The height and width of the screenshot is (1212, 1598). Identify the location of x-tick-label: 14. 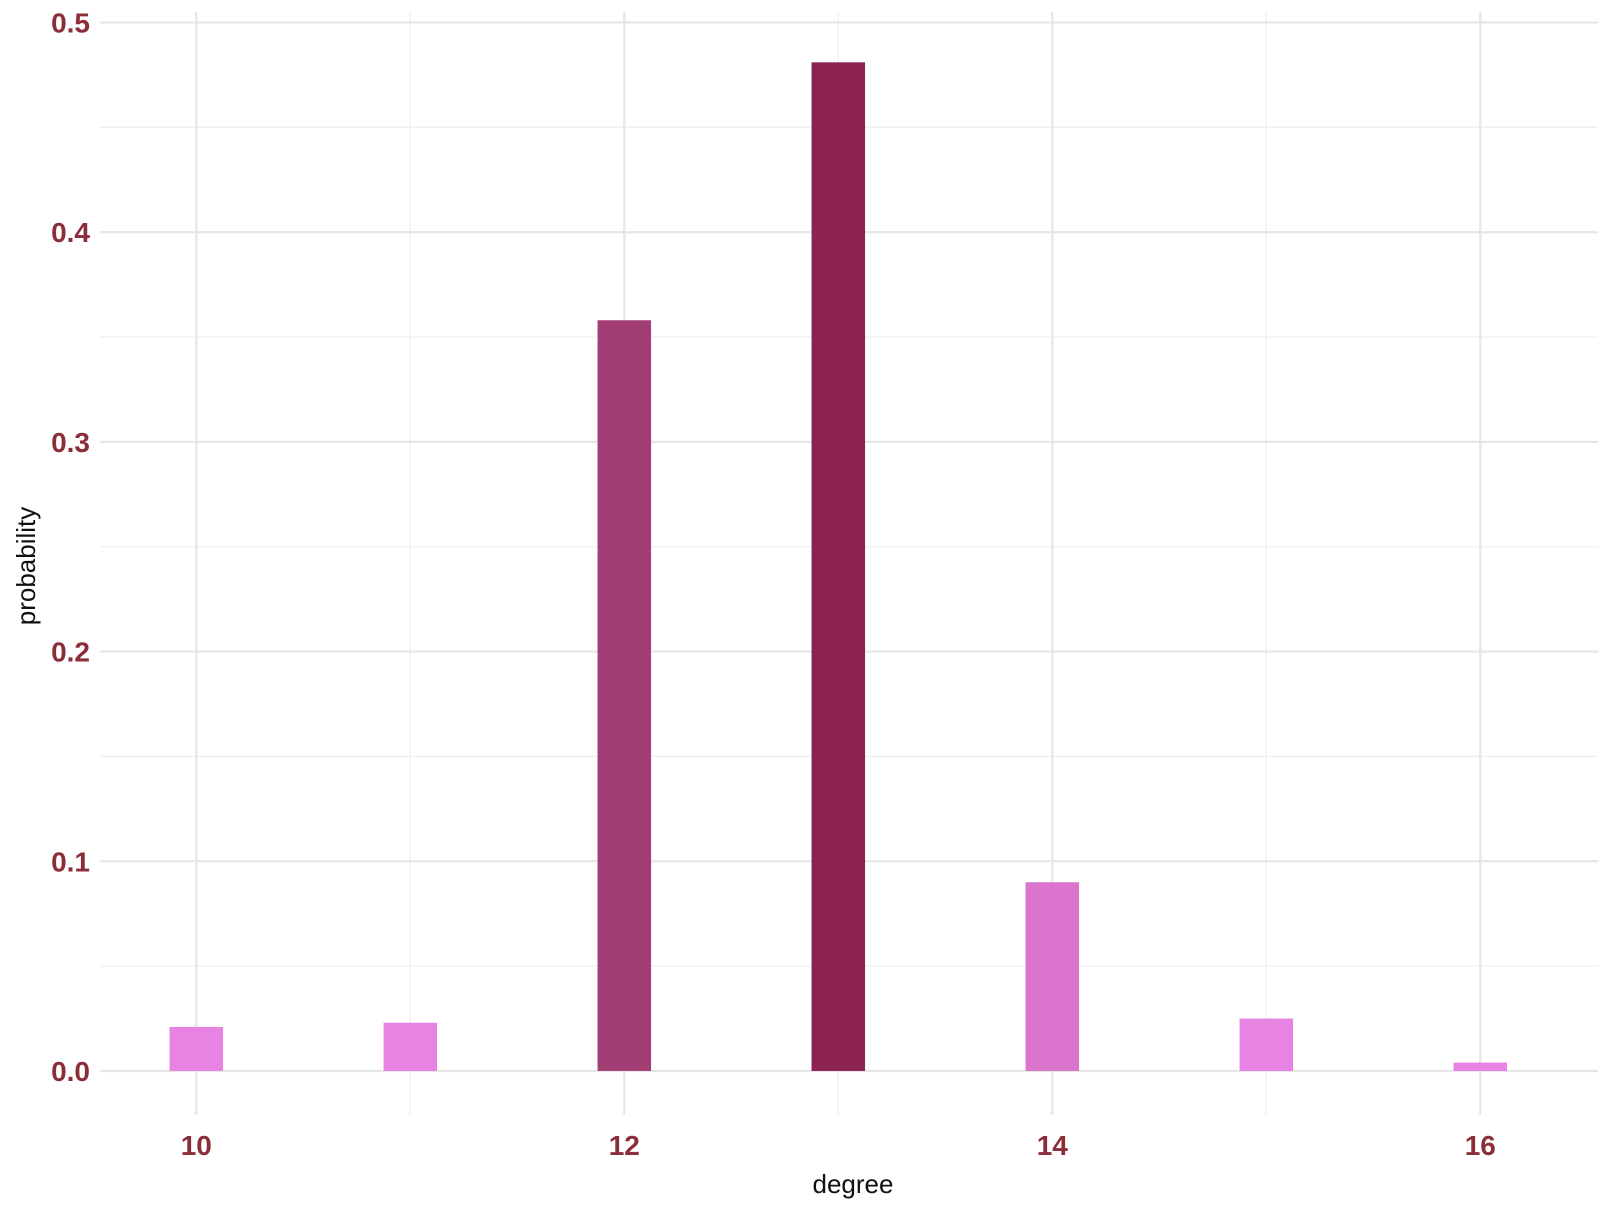
(1053, 1145).